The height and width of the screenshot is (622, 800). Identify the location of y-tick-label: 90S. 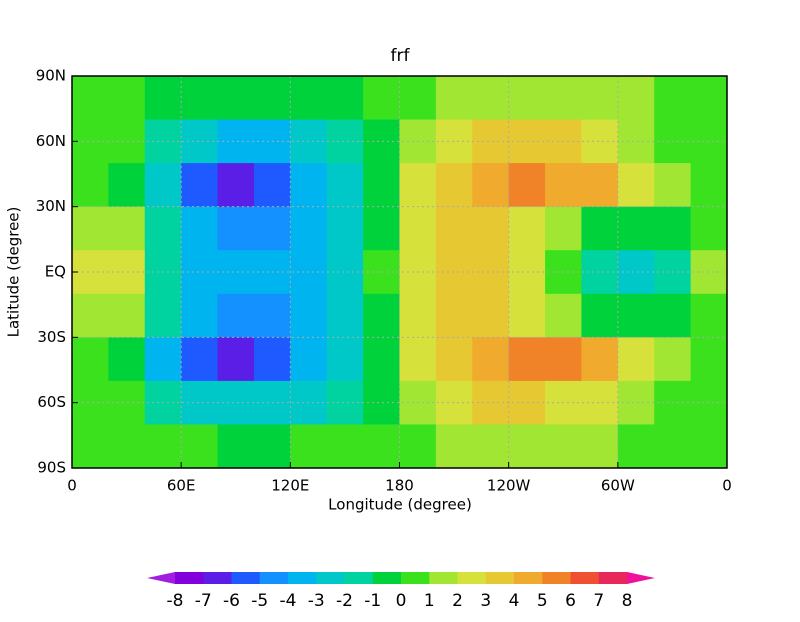
(51, 468).